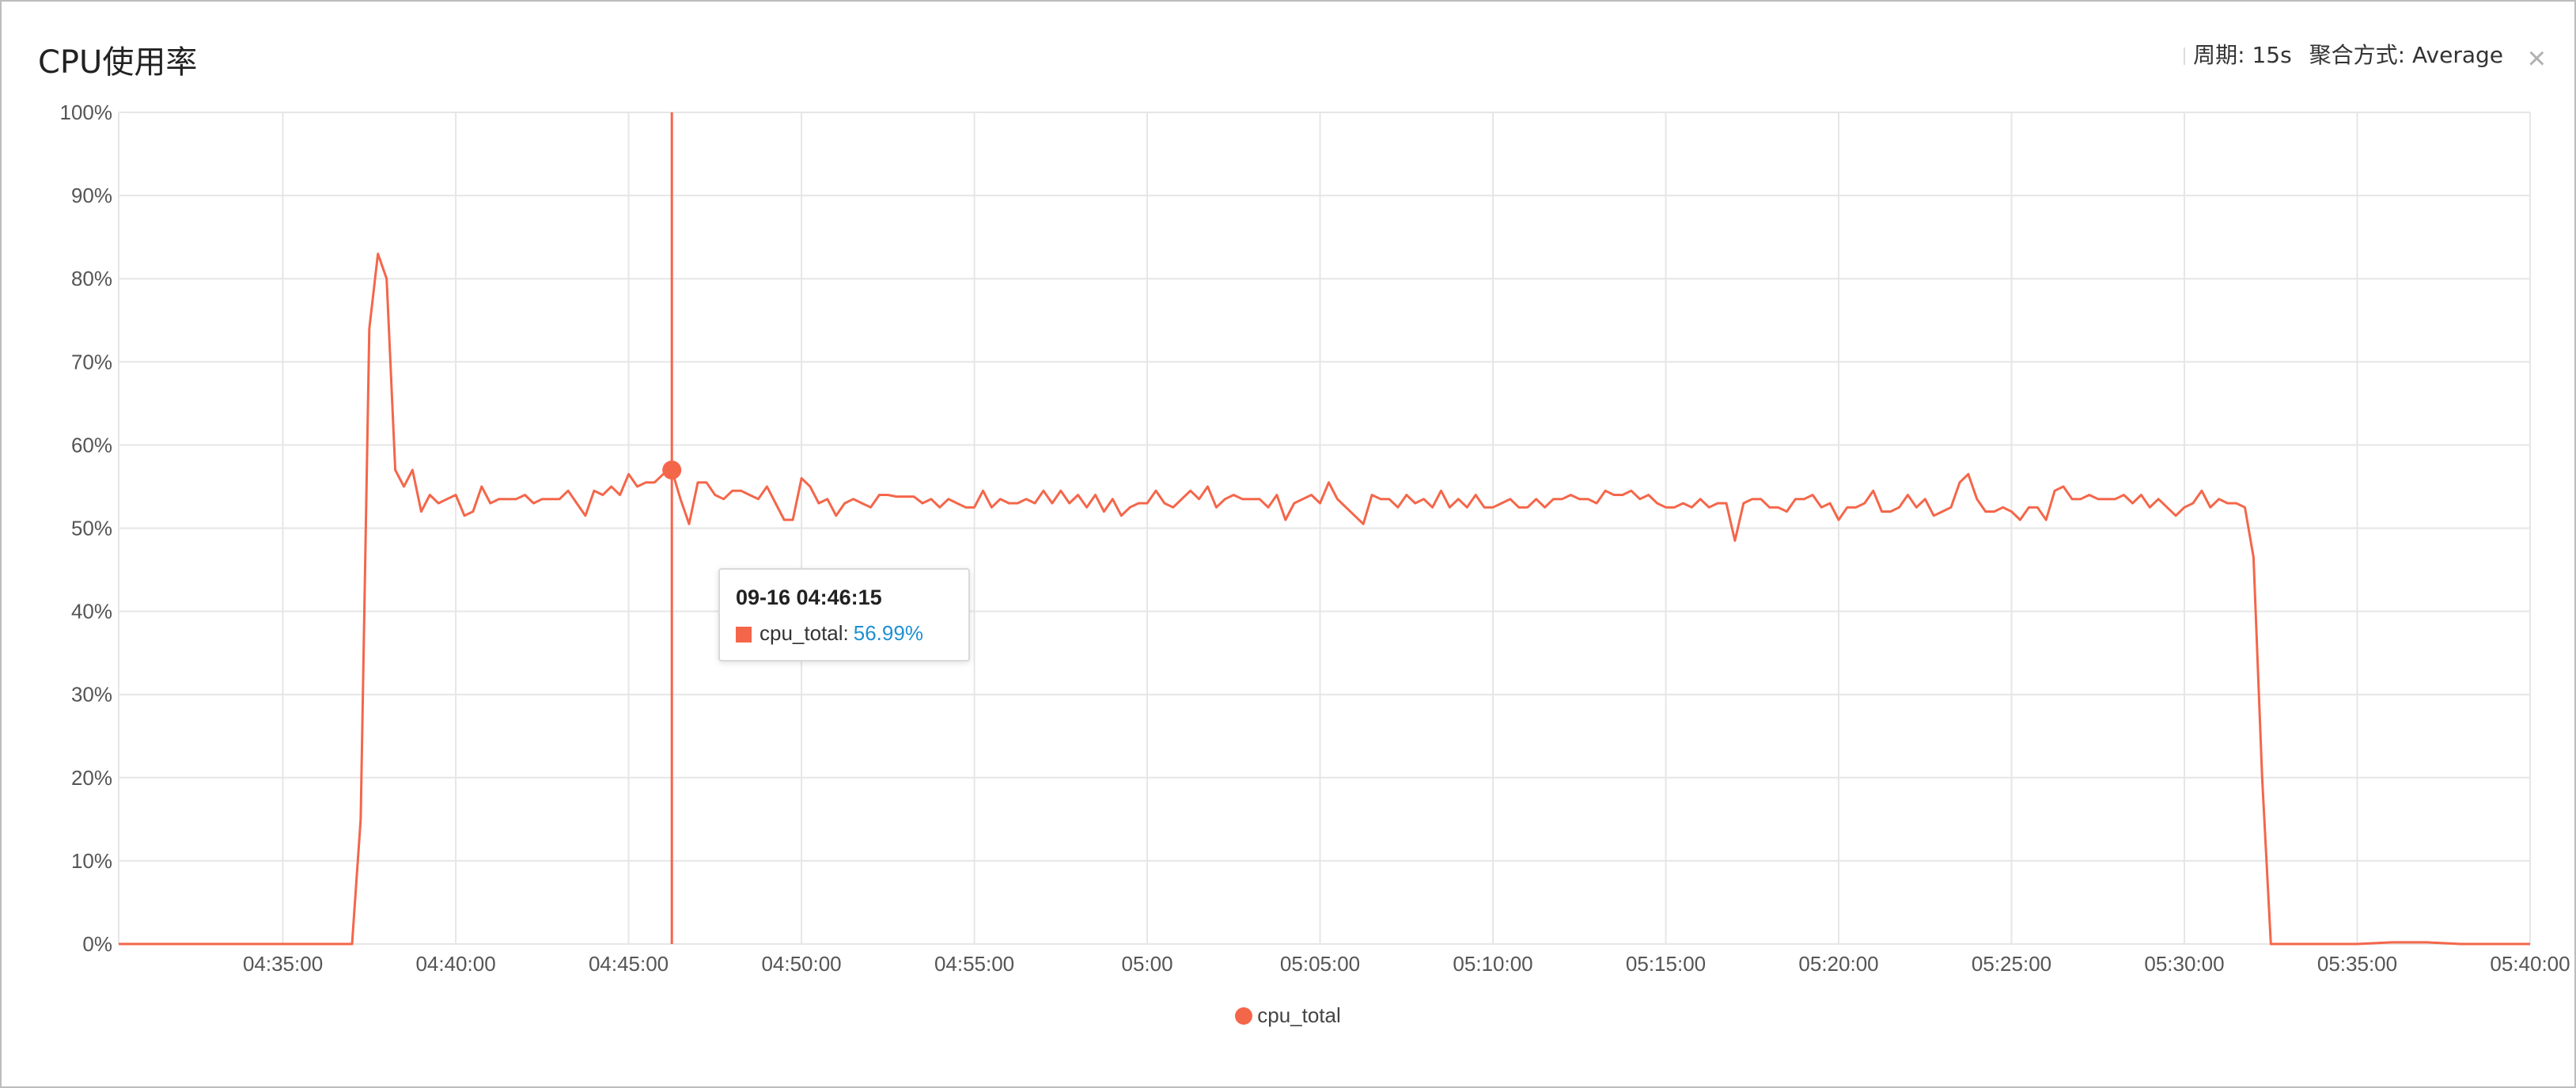  I want to click on y-tick-label: 50%, so click(91, 528).